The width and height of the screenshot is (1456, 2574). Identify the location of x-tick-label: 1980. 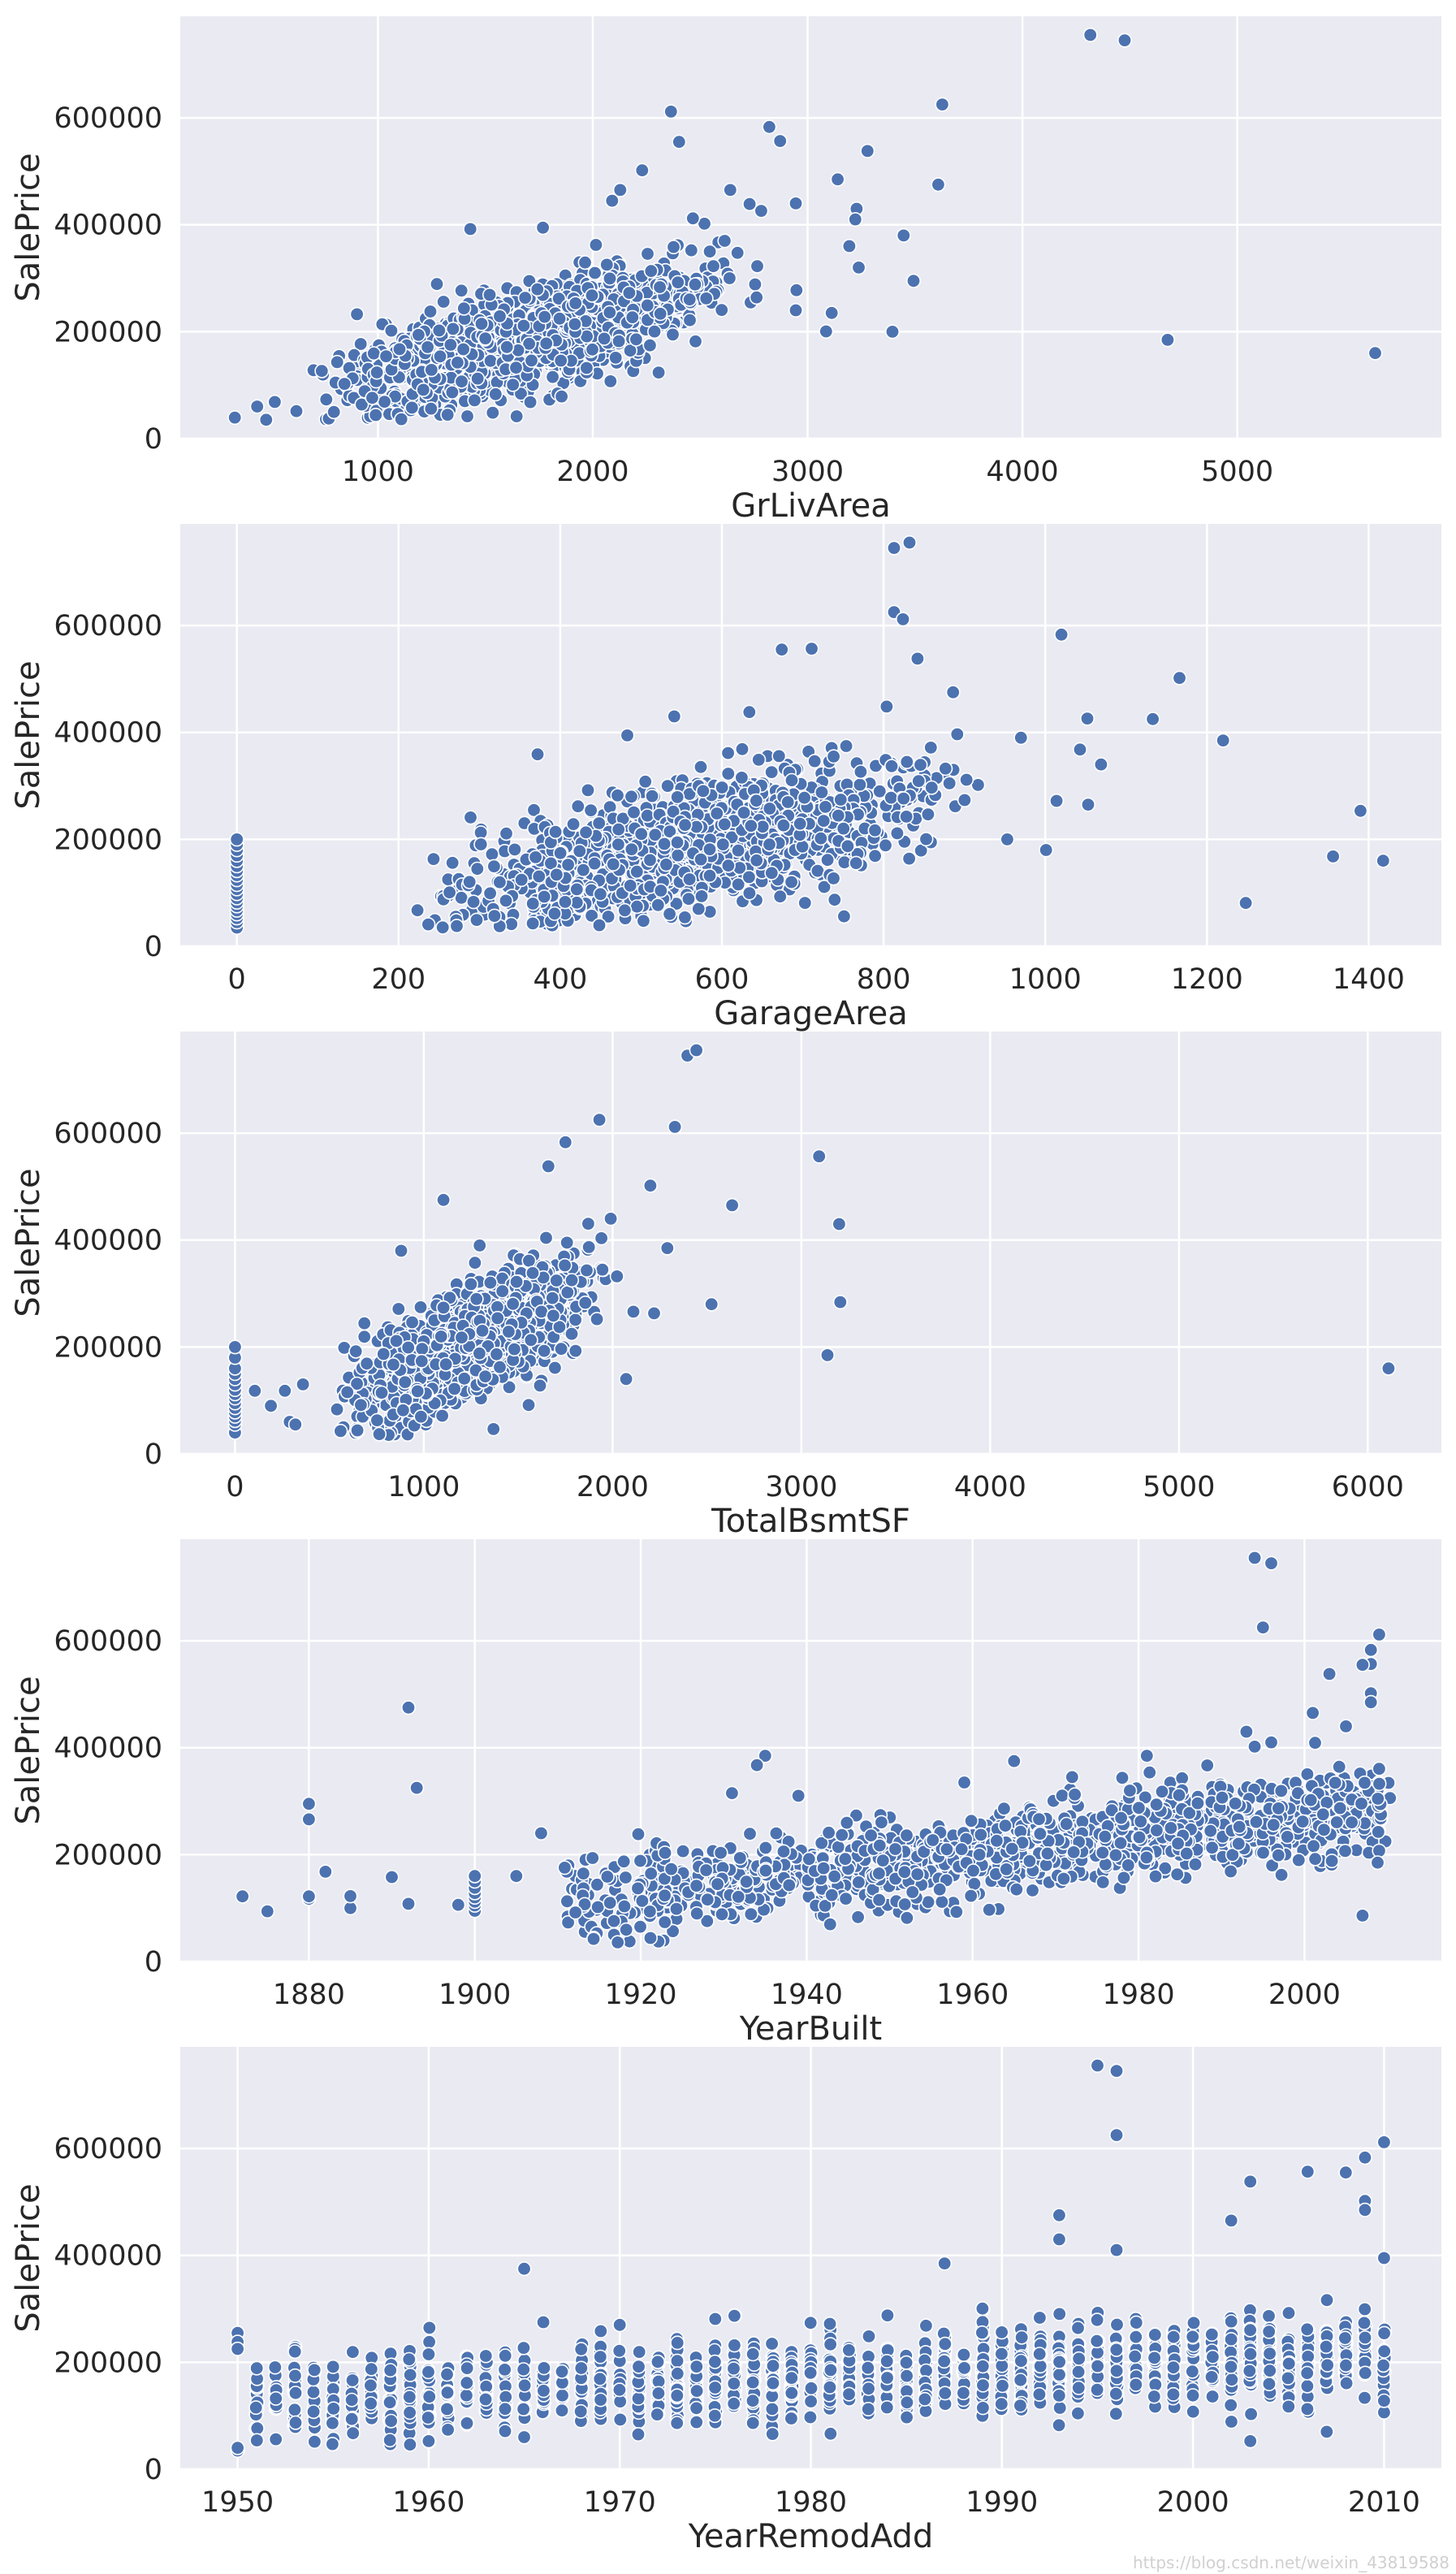
(1139, 1995).